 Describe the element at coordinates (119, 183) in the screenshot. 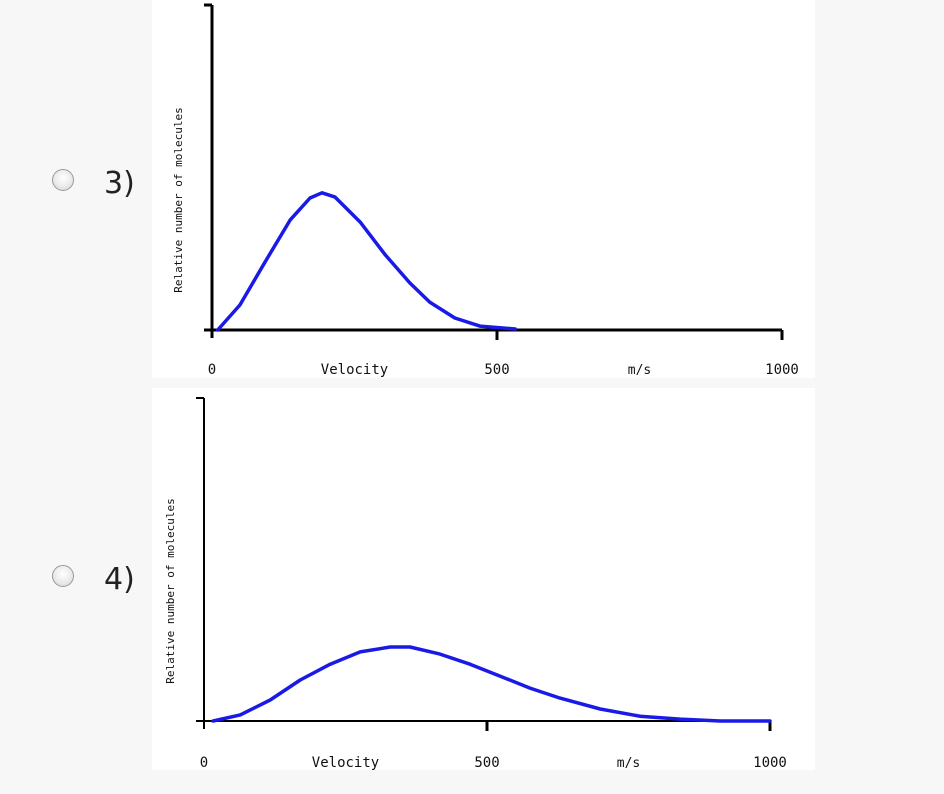

I see `option-3-label: 3)` at that location.